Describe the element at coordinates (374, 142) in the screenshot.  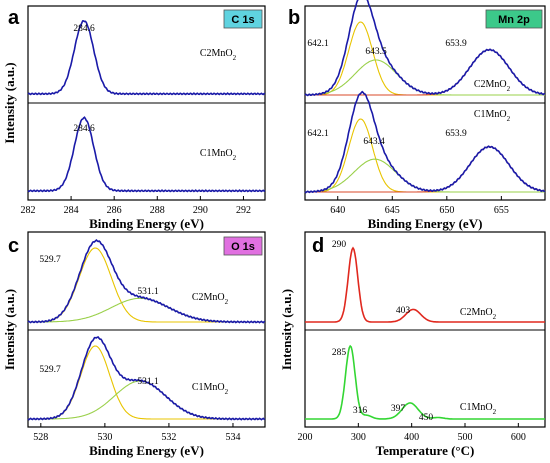
I see `peak-label: 643.4` at that location.